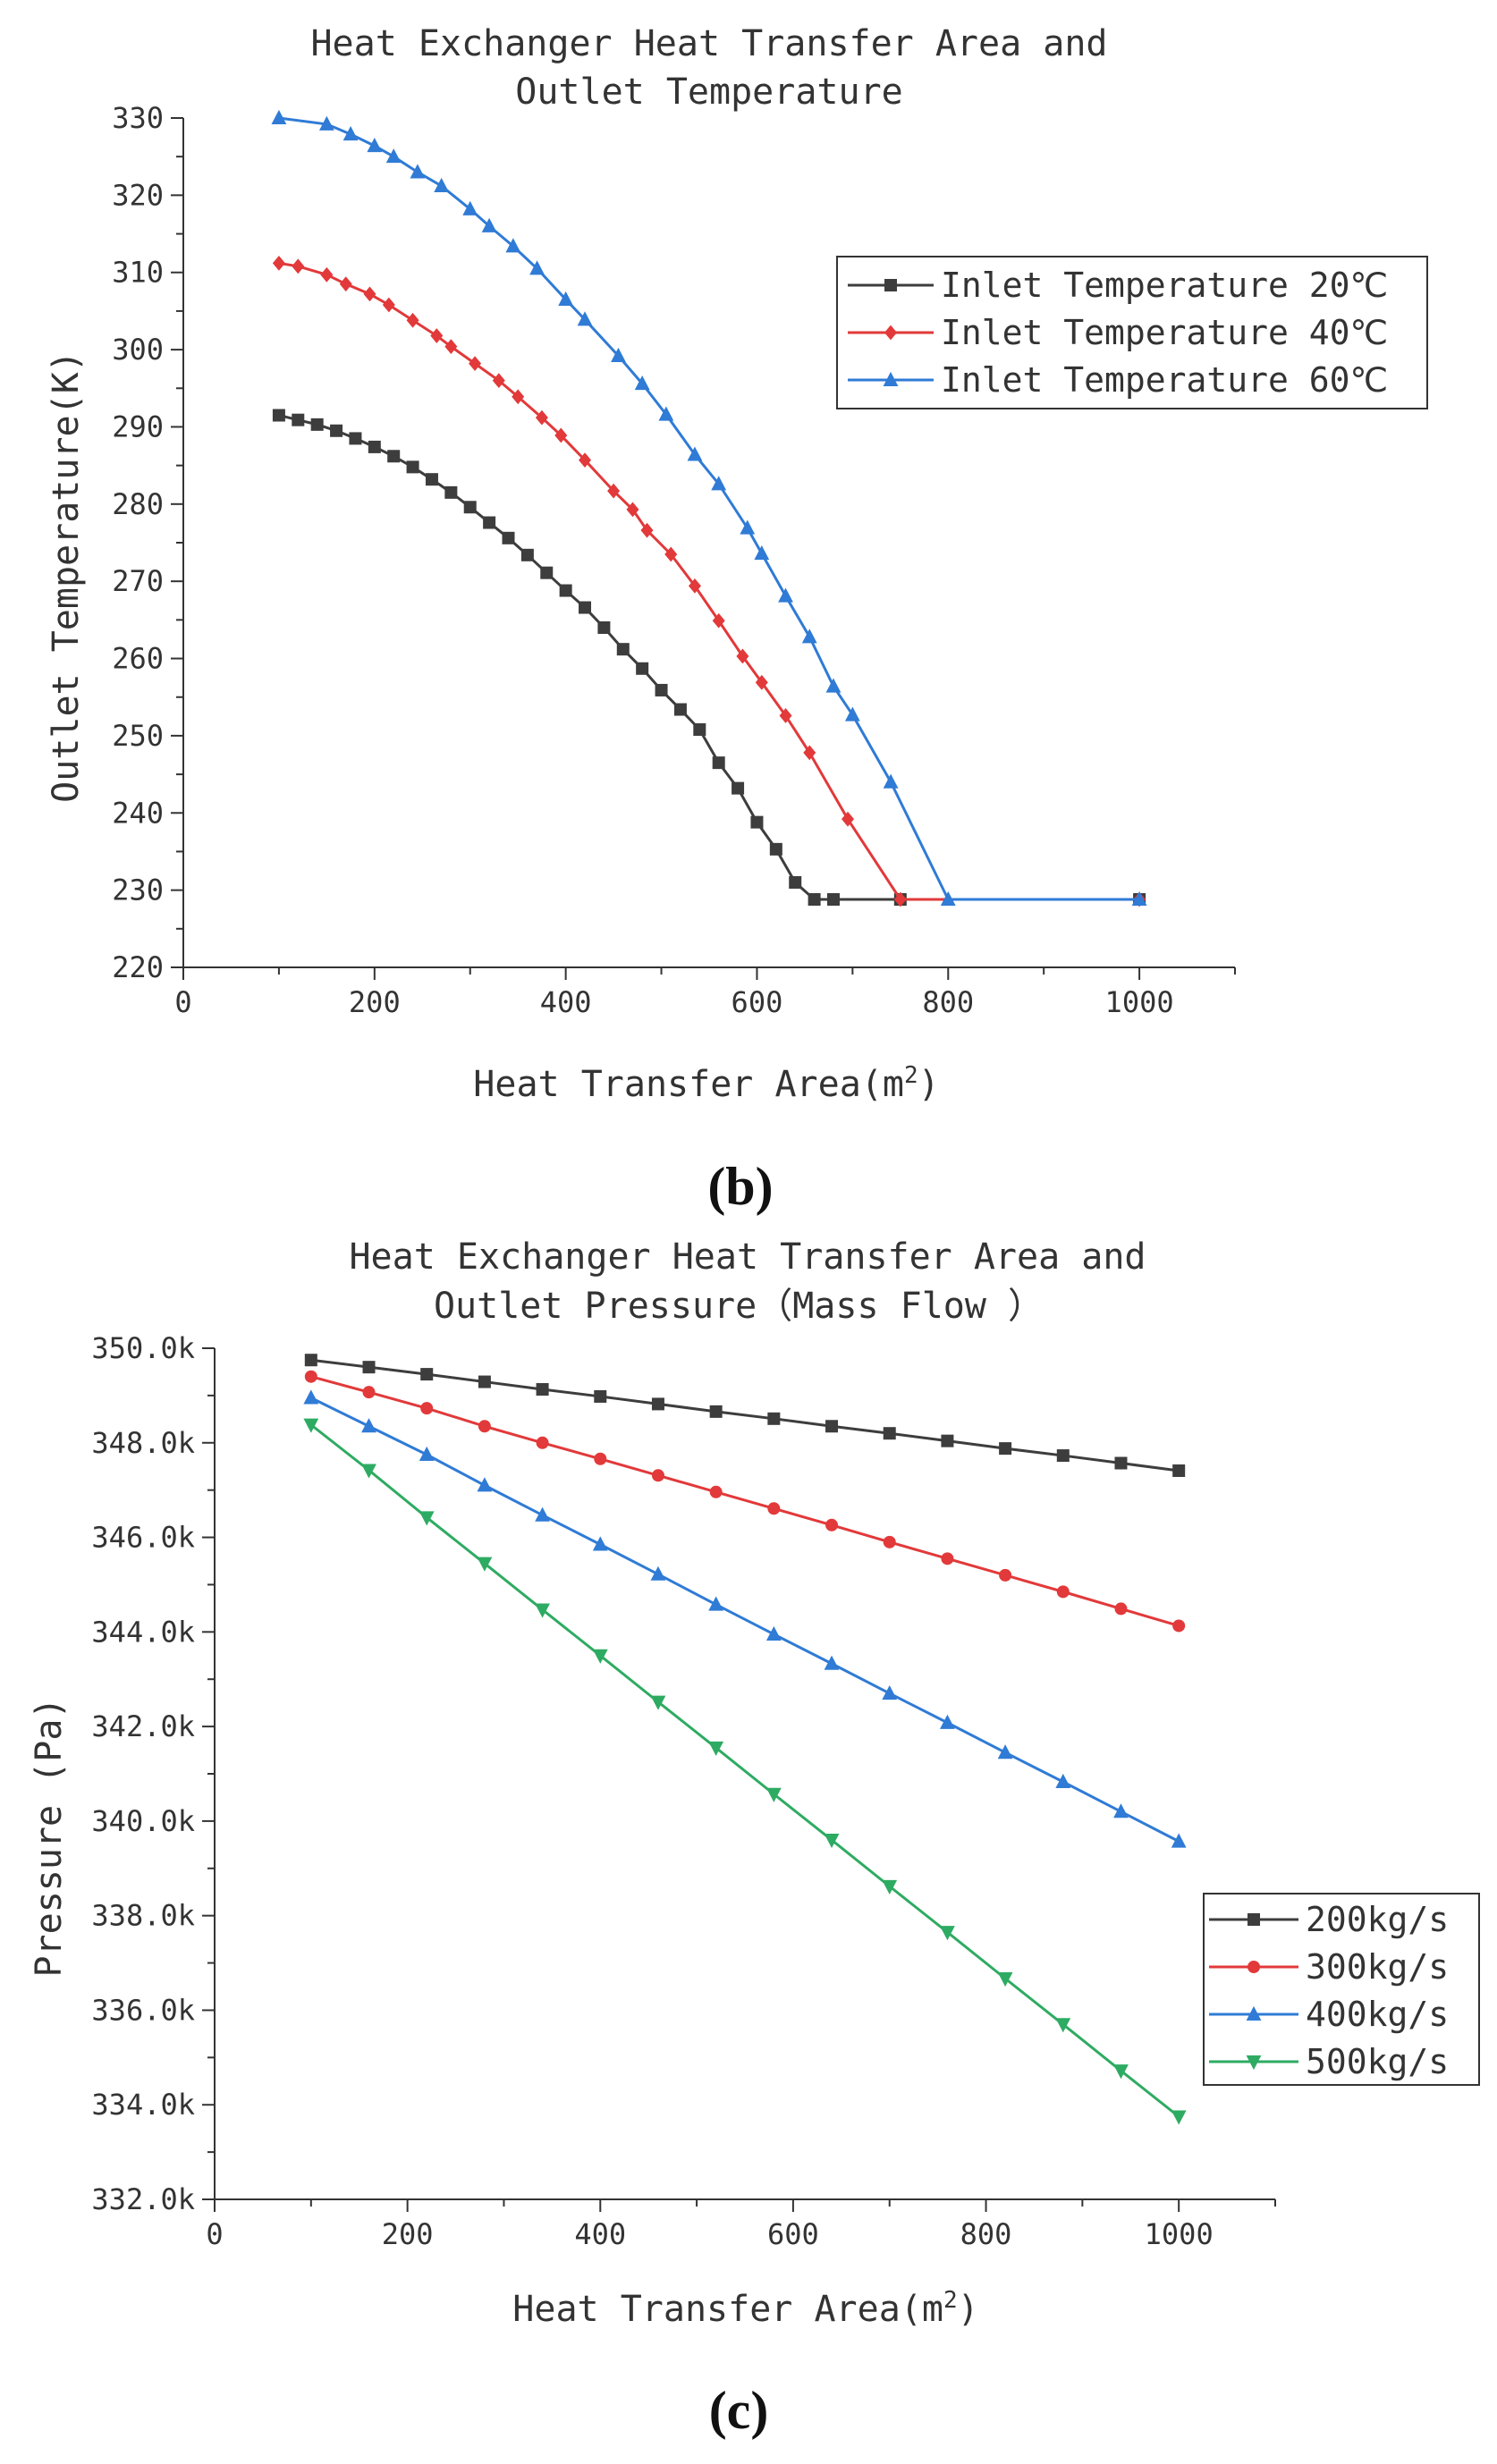 Image resolution: width=1497 pixels, height=2464 pixels. Describe the element at coordinates (143, 1443) in the screenshot. I see `chart-c-y-tick-label: 348.0k` at that location.